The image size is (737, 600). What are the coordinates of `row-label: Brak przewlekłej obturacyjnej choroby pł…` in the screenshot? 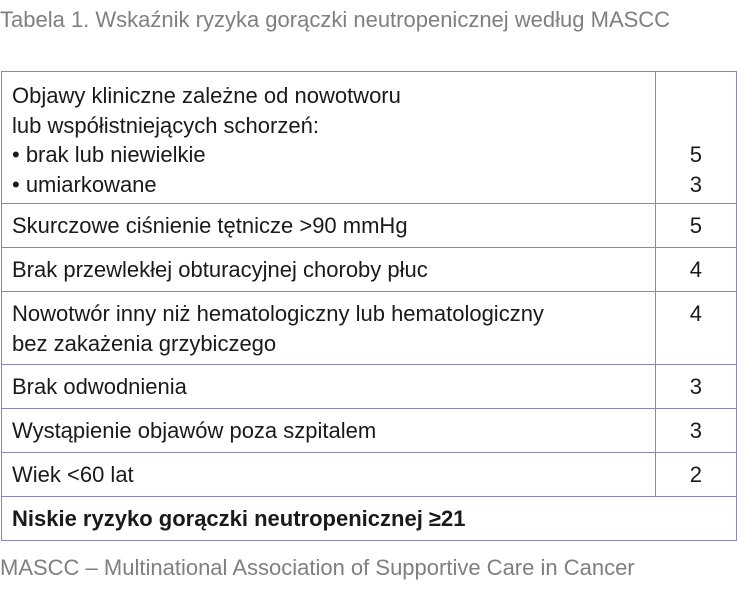 It's located at (328, 269).